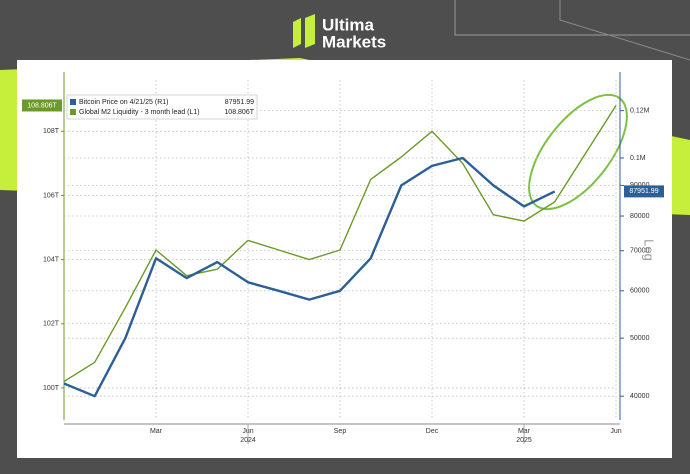 The width and height of the screenshot is (690, 474). Describe the element at coordinates (640, 291) in the screenshot. I see `y2-tick-label: 60000` at that location.